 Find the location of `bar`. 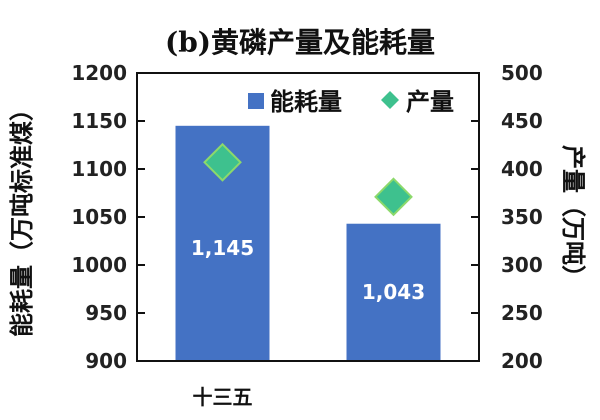

bar is located at coordinates (393, 292).